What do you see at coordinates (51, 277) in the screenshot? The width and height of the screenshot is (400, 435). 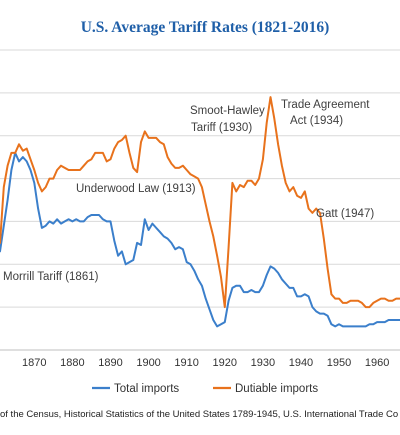 I see `annotation-morrill: Morrill Tariff (1861)` at bounding box center [51, 277].